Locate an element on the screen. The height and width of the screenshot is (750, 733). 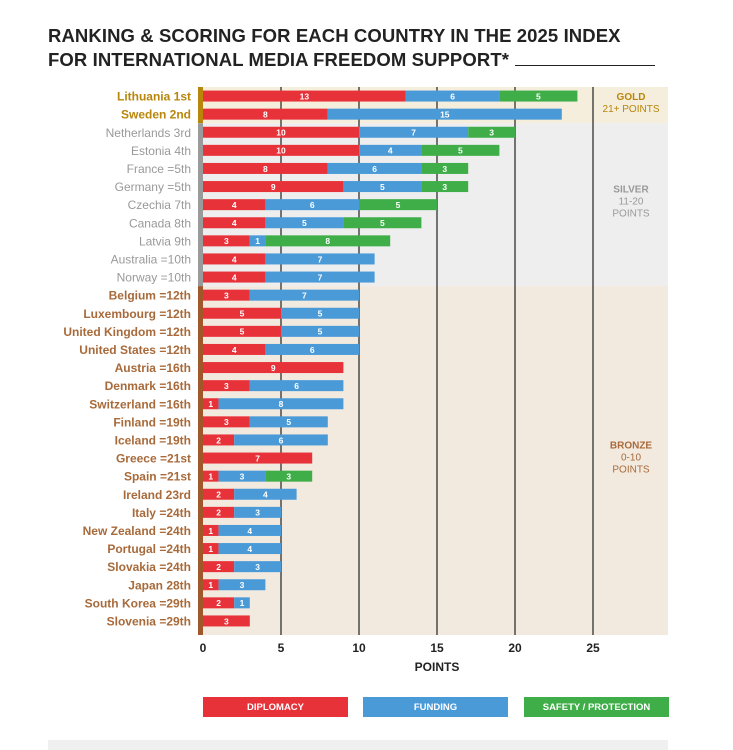
x-tick-label: 5 is located at coordinates (281, 648).